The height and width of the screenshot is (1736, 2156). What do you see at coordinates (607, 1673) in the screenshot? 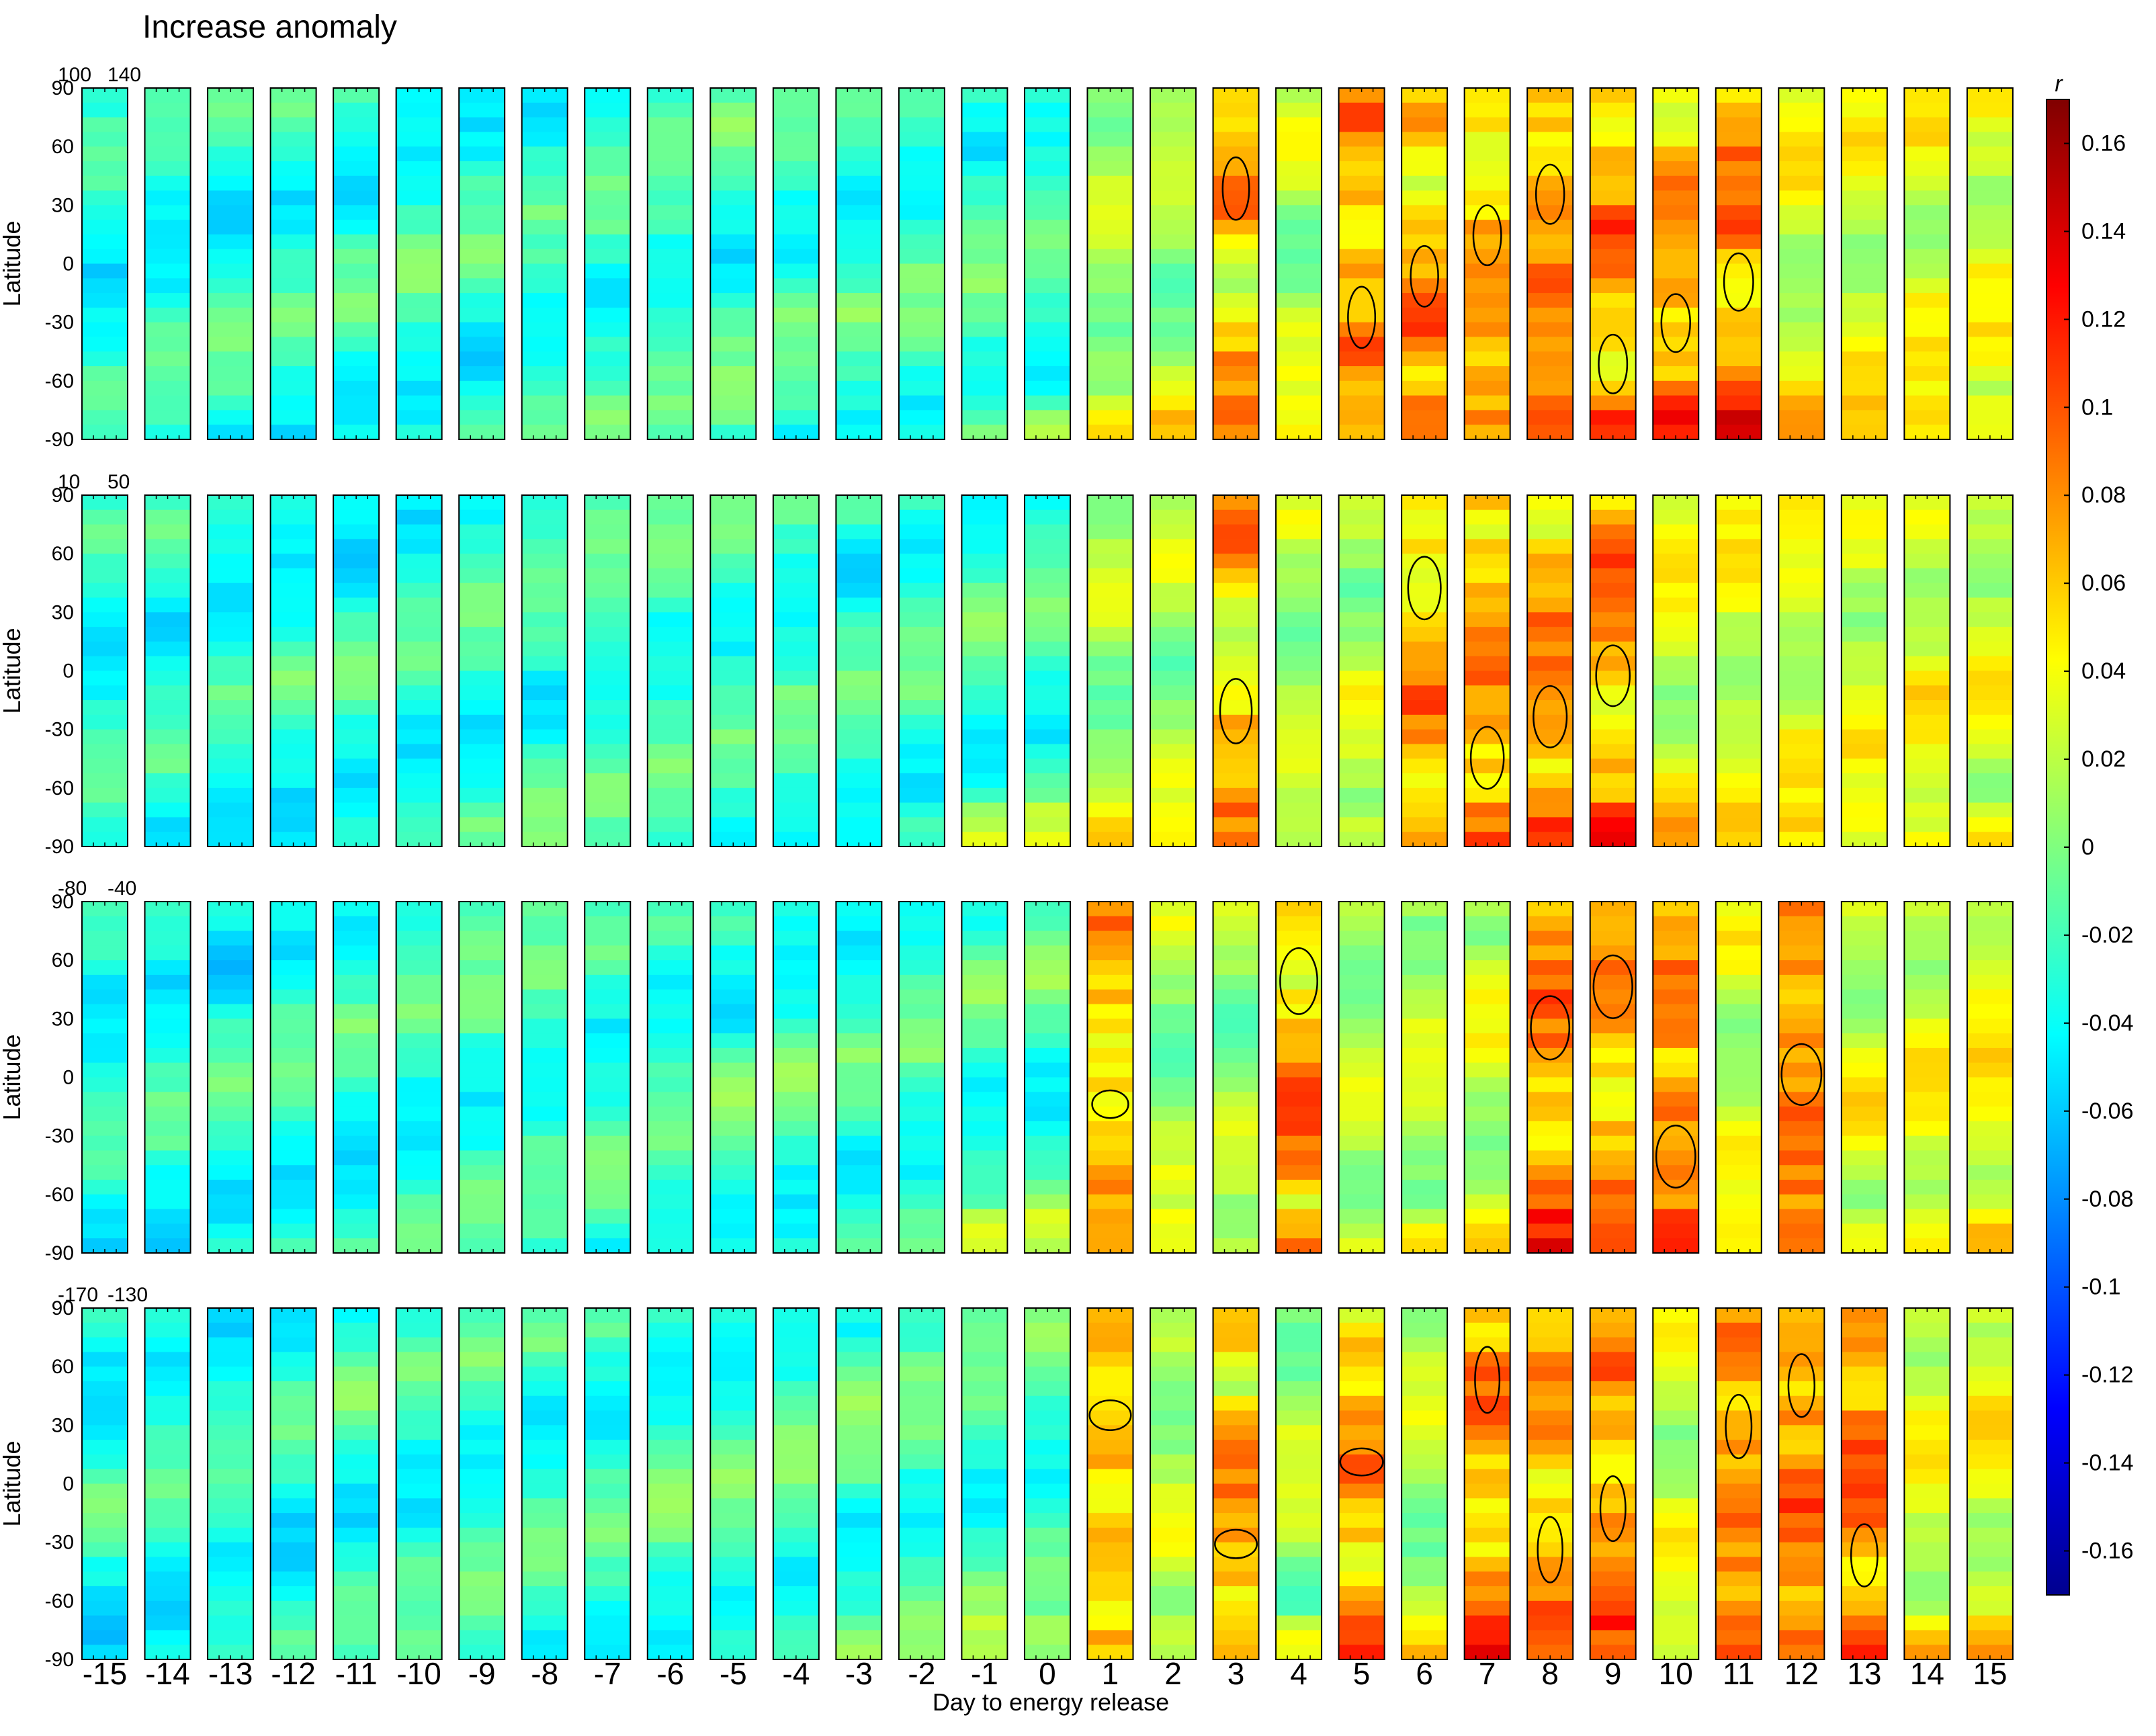
I see `day-tick-label: -7` at bounding box center [607, 1673].